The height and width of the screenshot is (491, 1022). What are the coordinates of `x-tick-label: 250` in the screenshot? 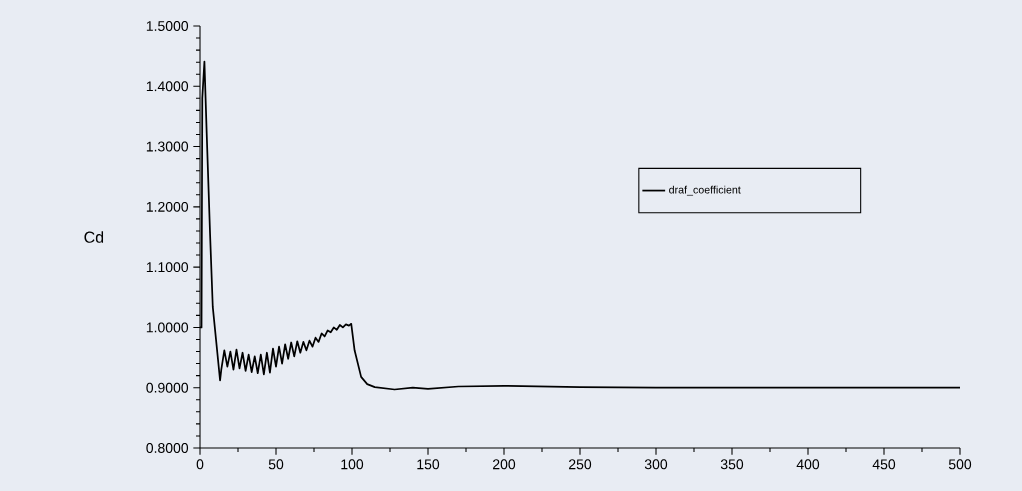 It's located at (580, 464).